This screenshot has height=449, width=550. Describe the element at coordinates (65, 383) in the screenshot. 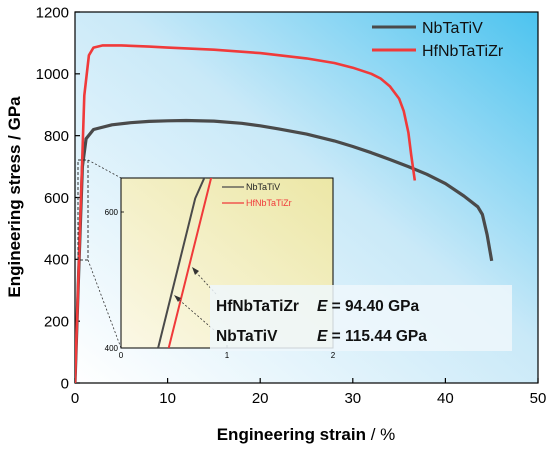

I see `y-tick-label: 0` at that location.